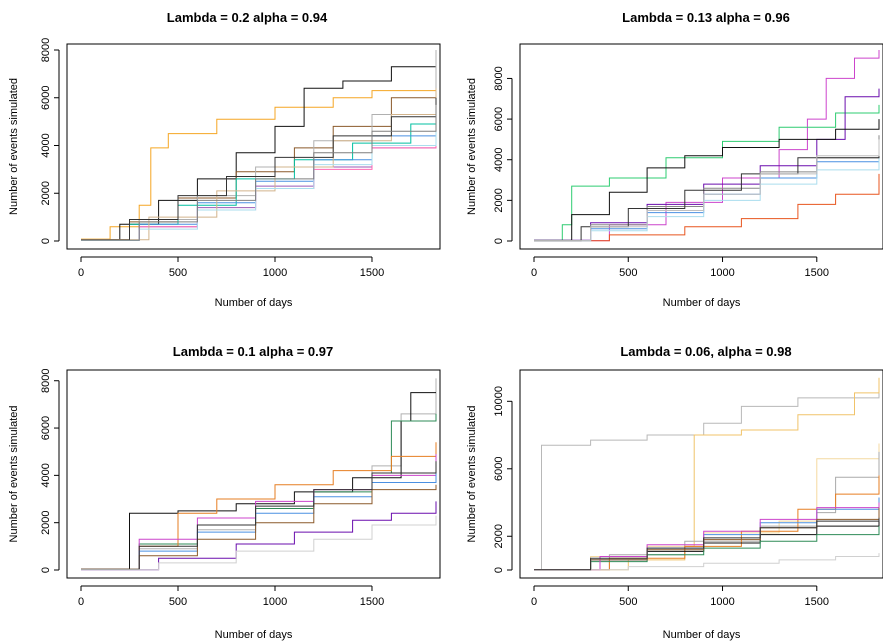 The height and width of the screenshot is (641, 883). I want to click on y-tick-label: 10000, so click(499, 401).